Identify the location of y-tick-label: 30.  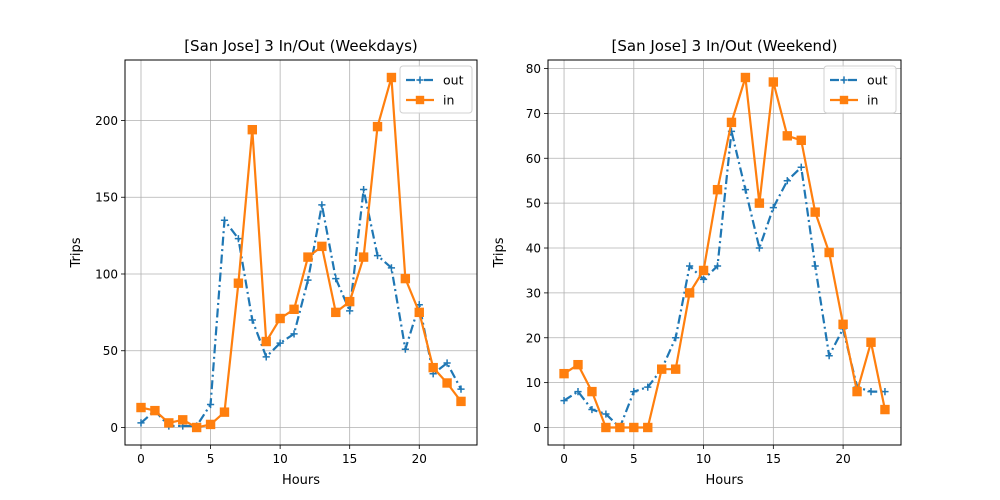
(533, 293).